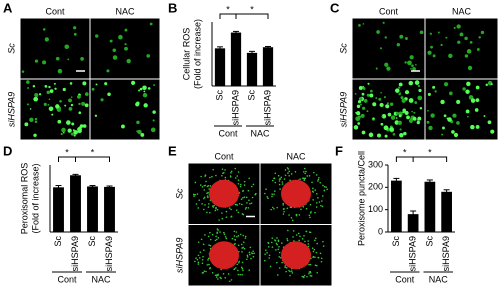  I want to click on y-tick-label: 300, so click(375, 164).